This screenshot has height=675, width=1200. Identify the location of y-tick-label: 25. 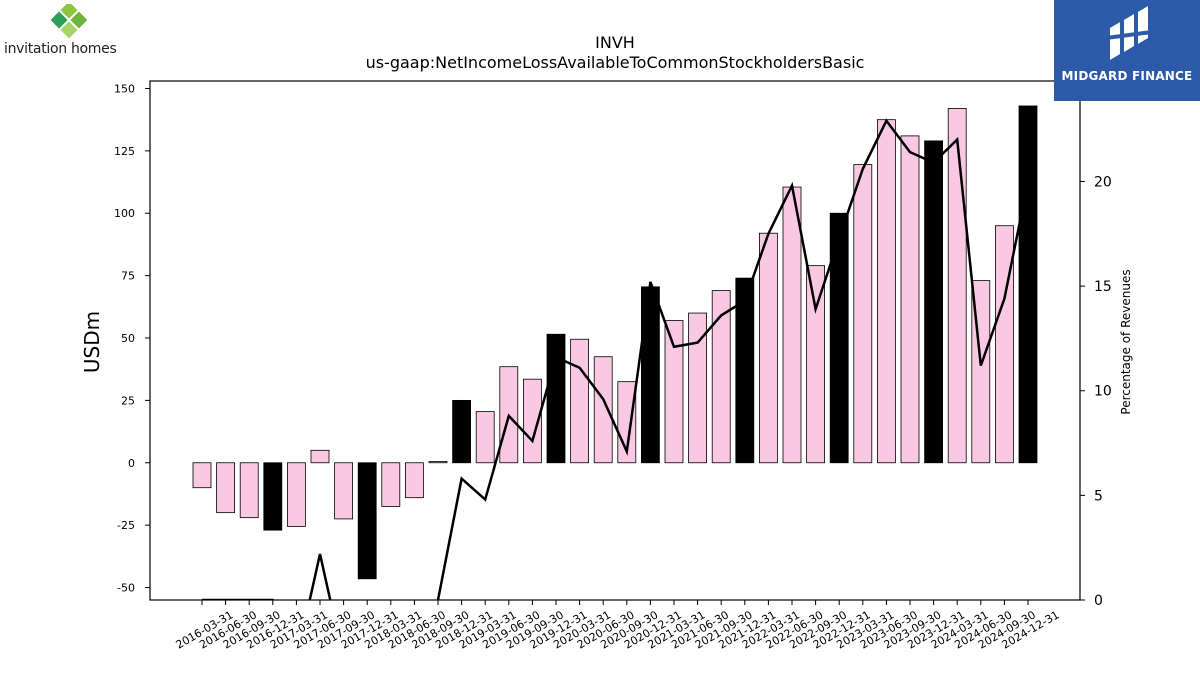
(128, 400).